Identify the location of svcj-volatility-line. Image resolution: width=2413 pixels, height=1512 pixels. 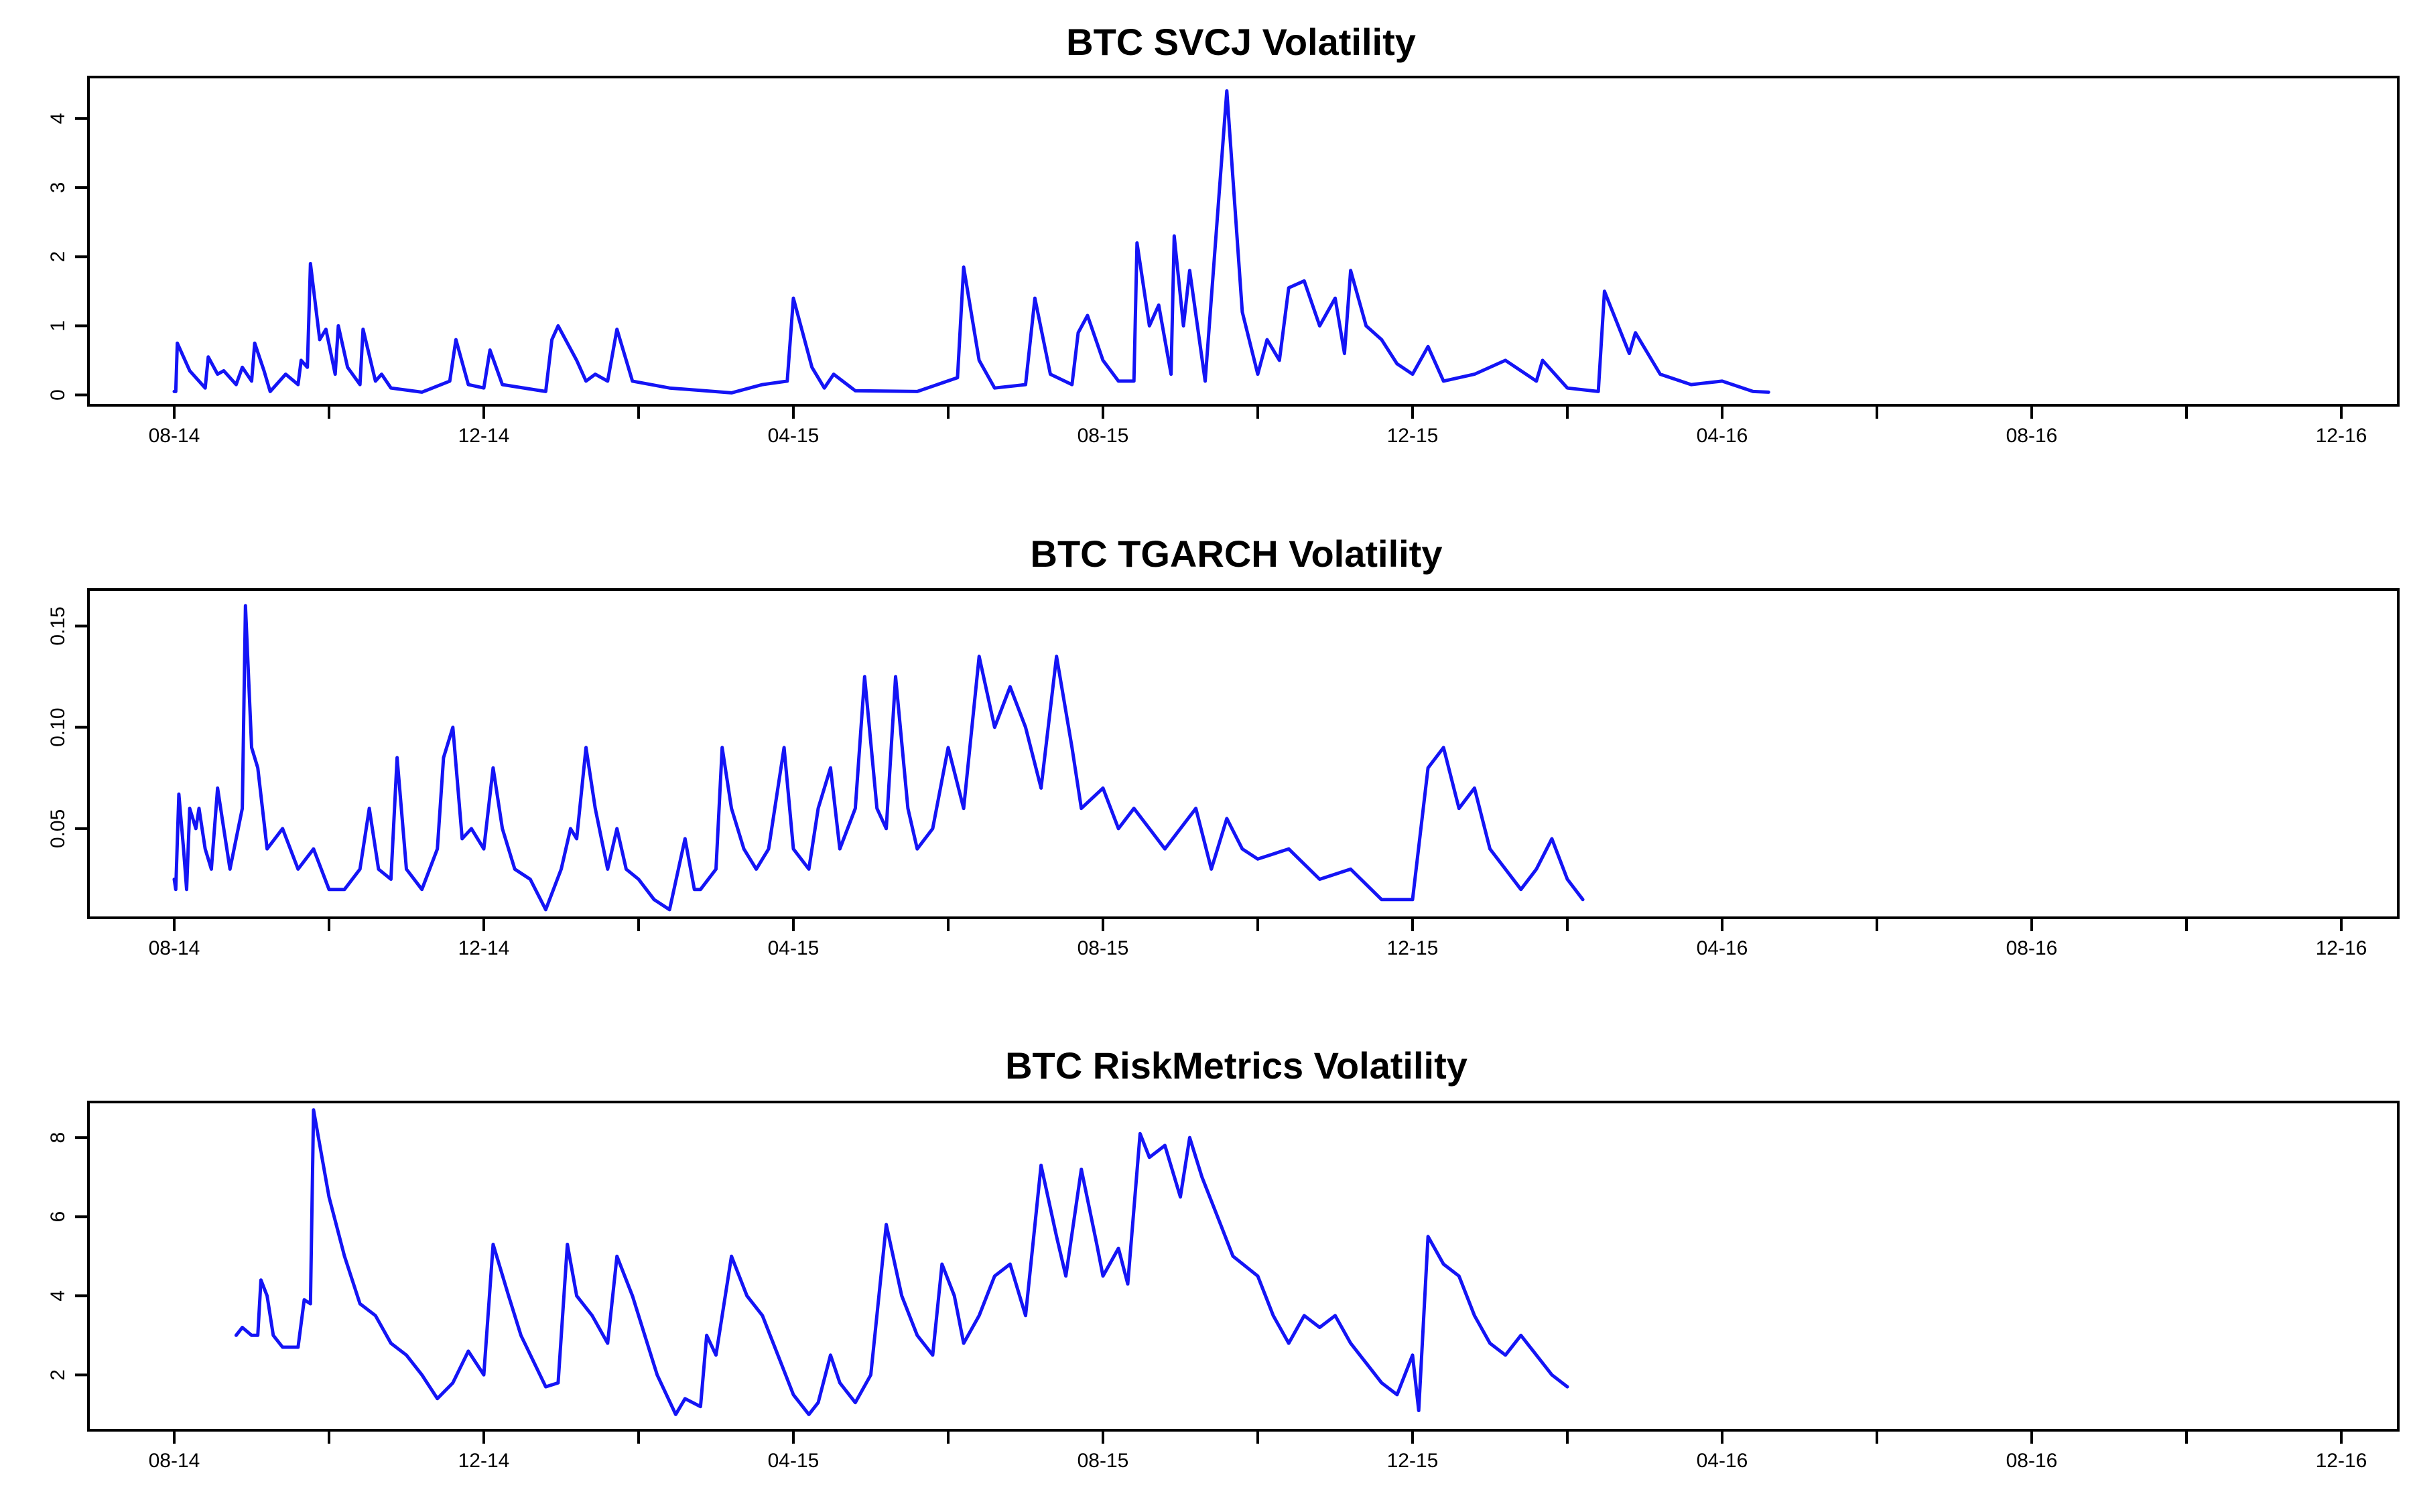
(971, 242).